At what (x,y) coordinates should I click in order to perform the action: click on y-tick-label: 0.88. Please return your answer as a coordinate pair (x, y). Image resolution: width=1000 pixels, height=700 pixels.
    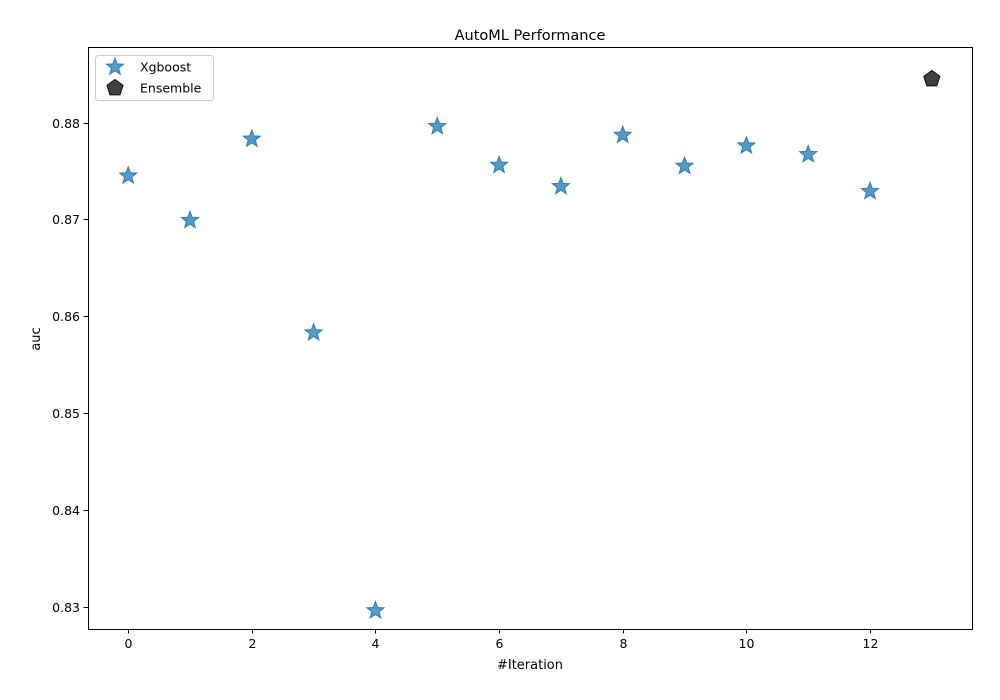
    Looking at the image, I should click on (66, 123).